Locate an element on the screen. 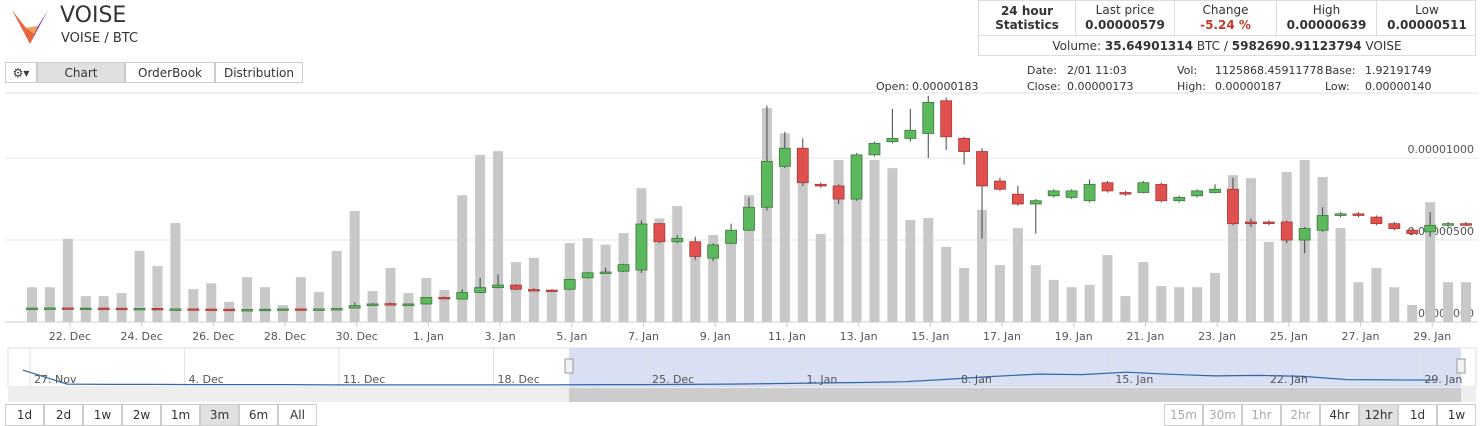 The width and height of the screenshot is (1481, 426). stat-label: Last price is located at coordinates (1125, 10).